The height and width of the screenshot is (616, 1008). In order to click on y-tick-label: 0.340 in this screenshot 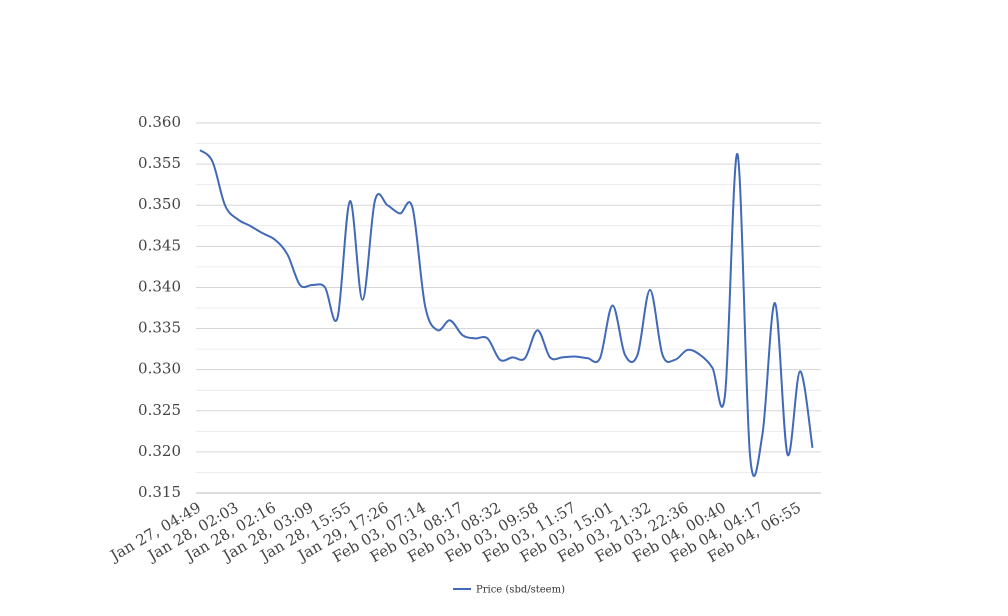, I will do `click(159, 286)`.